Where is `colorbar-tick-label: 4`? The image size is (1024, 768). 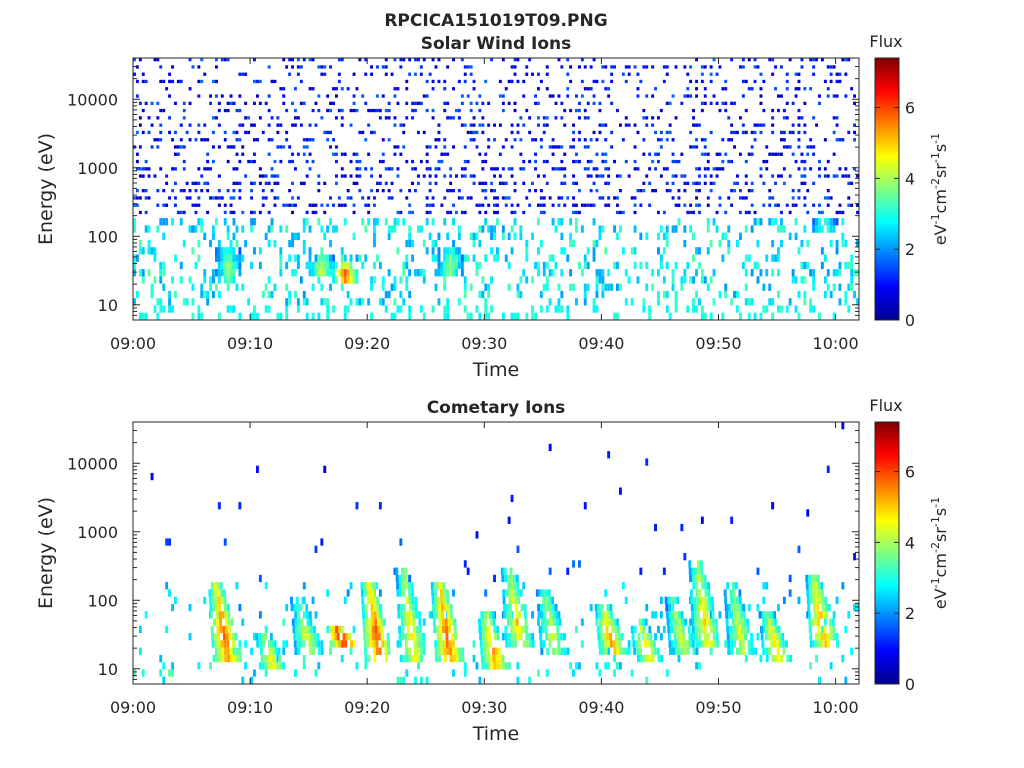 colorbar-tick-label: 4 is located at coordinates (910, 178).